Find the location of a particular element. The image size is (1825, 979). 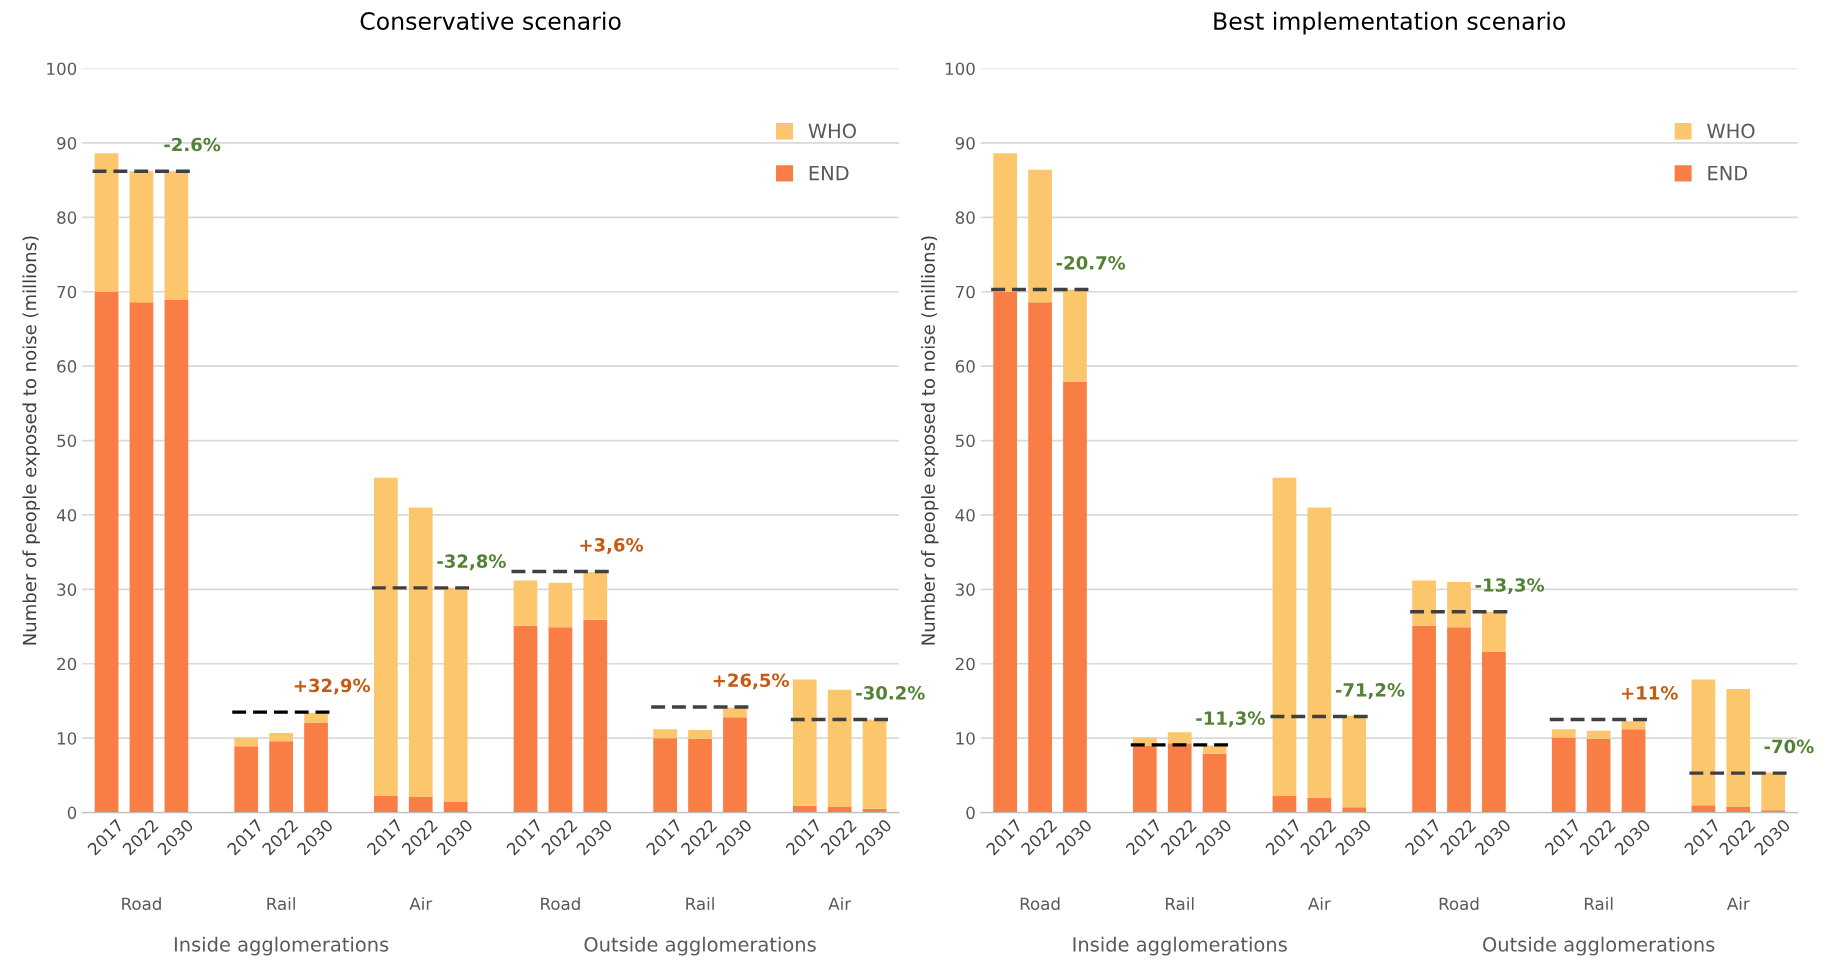

annotation: -2.6% is located at coordinates (192, 144).